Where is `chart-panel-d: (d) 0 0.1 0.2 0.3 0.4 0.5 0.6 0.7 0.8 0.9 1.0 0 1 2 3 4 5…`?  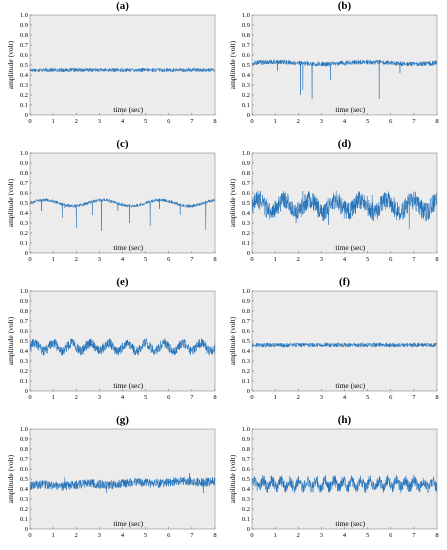
chart-panel-d: (d) 0 0.1 0.2 0.3 0.4 0.5 0.6 0.7 0.8 0.9 1.0 0 1 2 3 4 5… is located at coordinates (333, 200).